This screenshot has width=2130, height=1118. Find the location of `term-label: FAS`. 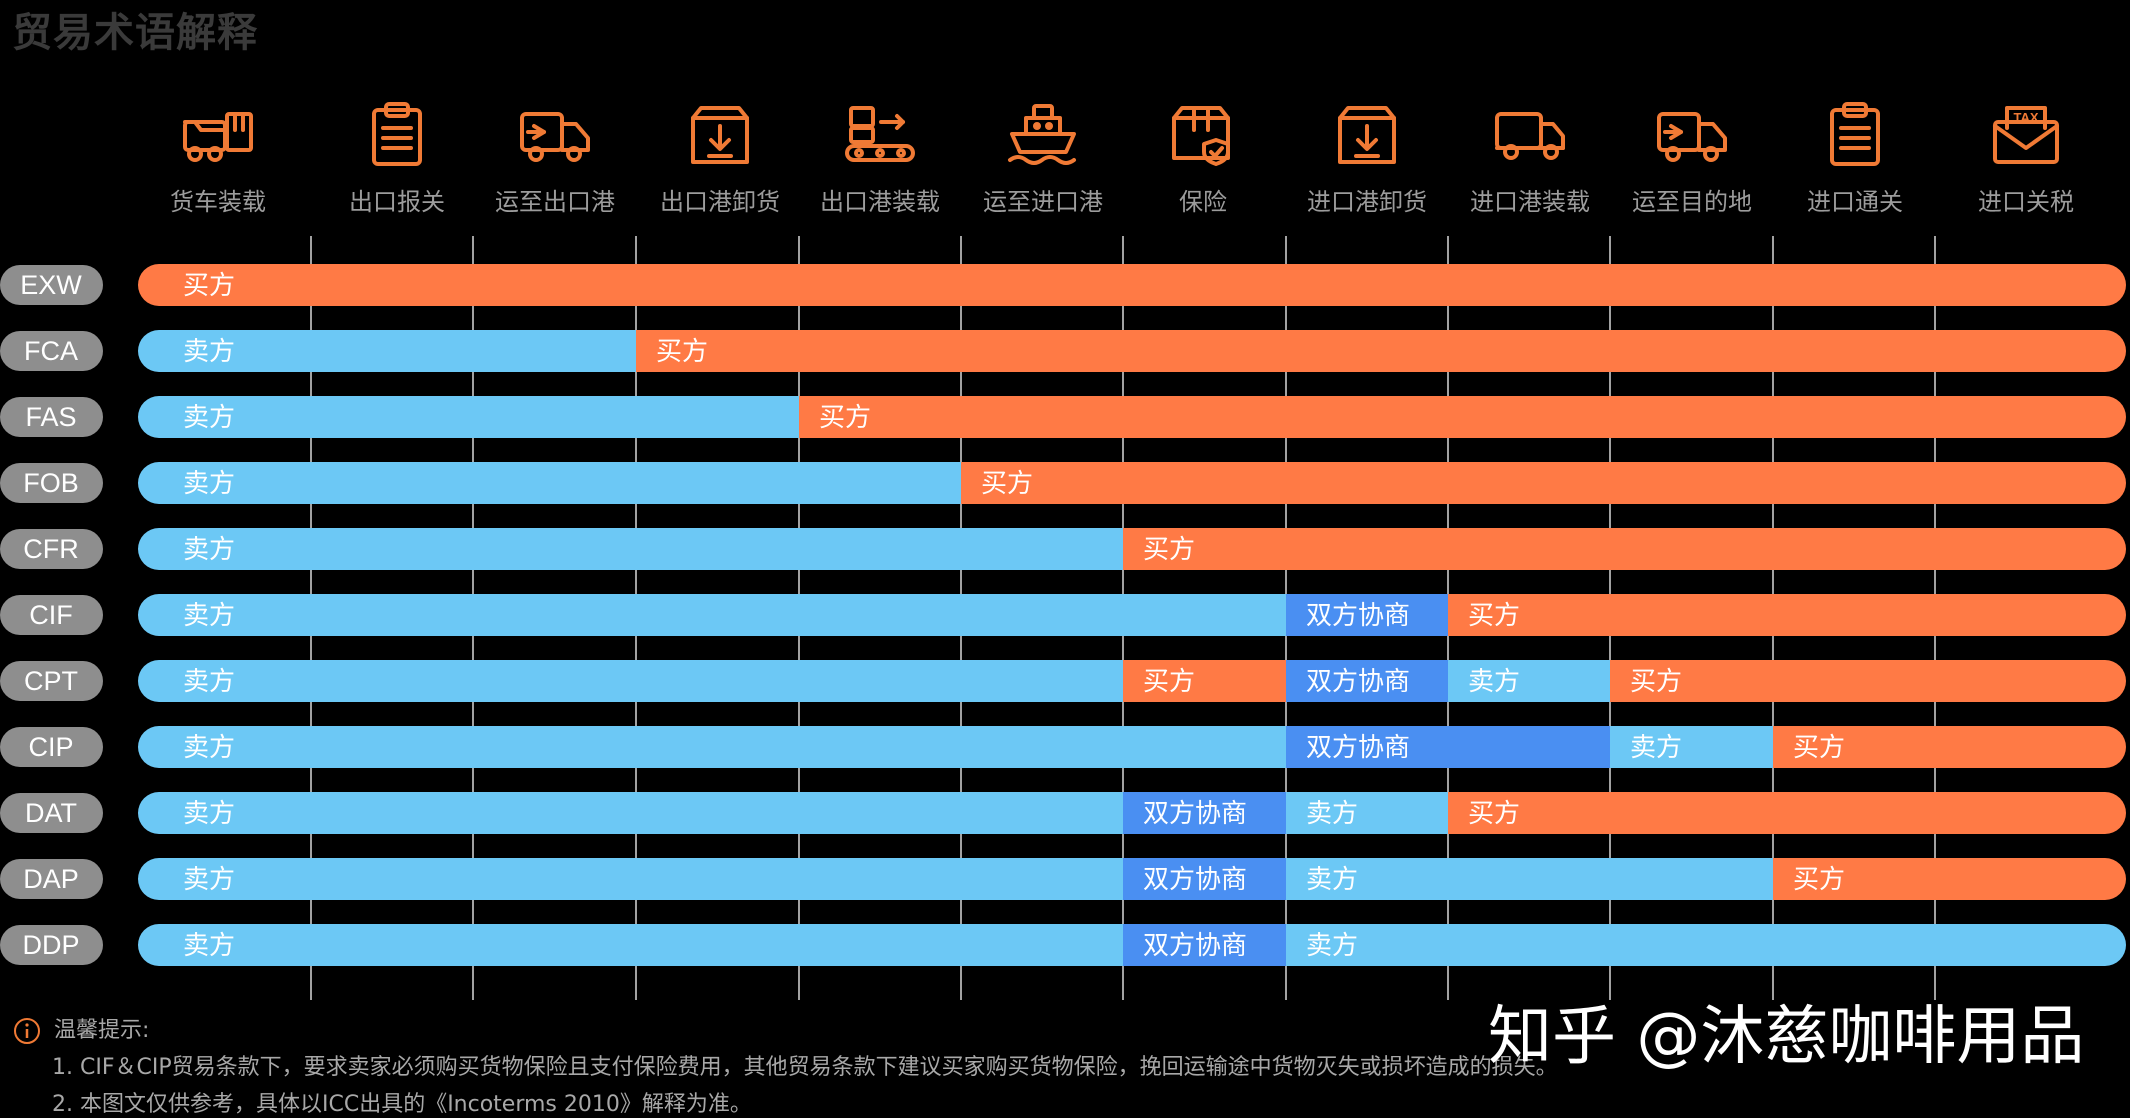

term-label: FAS is located at coordinates (50, 417).